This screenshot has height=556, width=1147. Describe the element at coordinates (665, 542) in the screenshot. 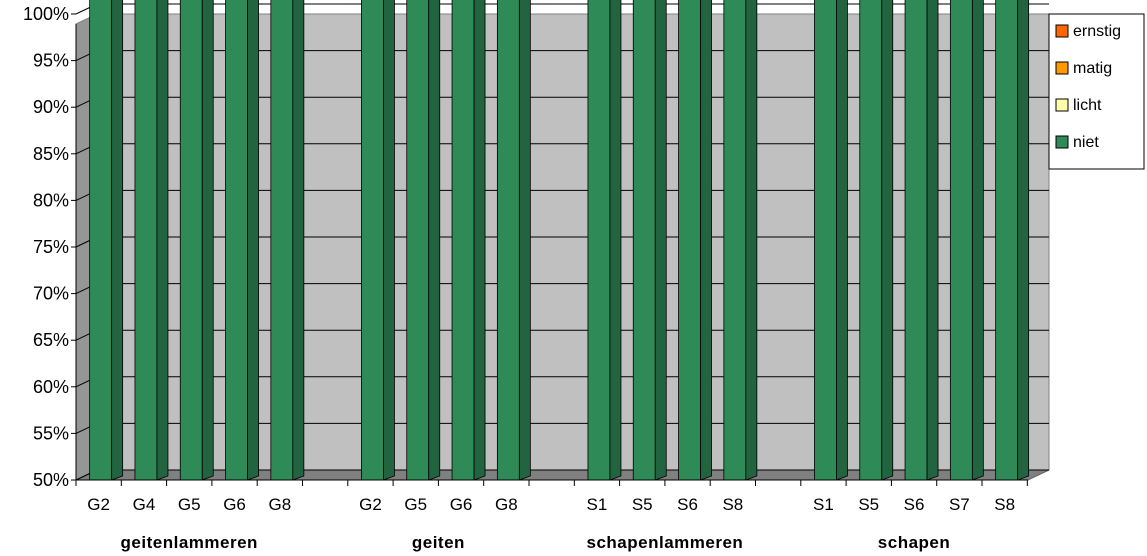

I see `group-label: schapenlammeren` at that location.